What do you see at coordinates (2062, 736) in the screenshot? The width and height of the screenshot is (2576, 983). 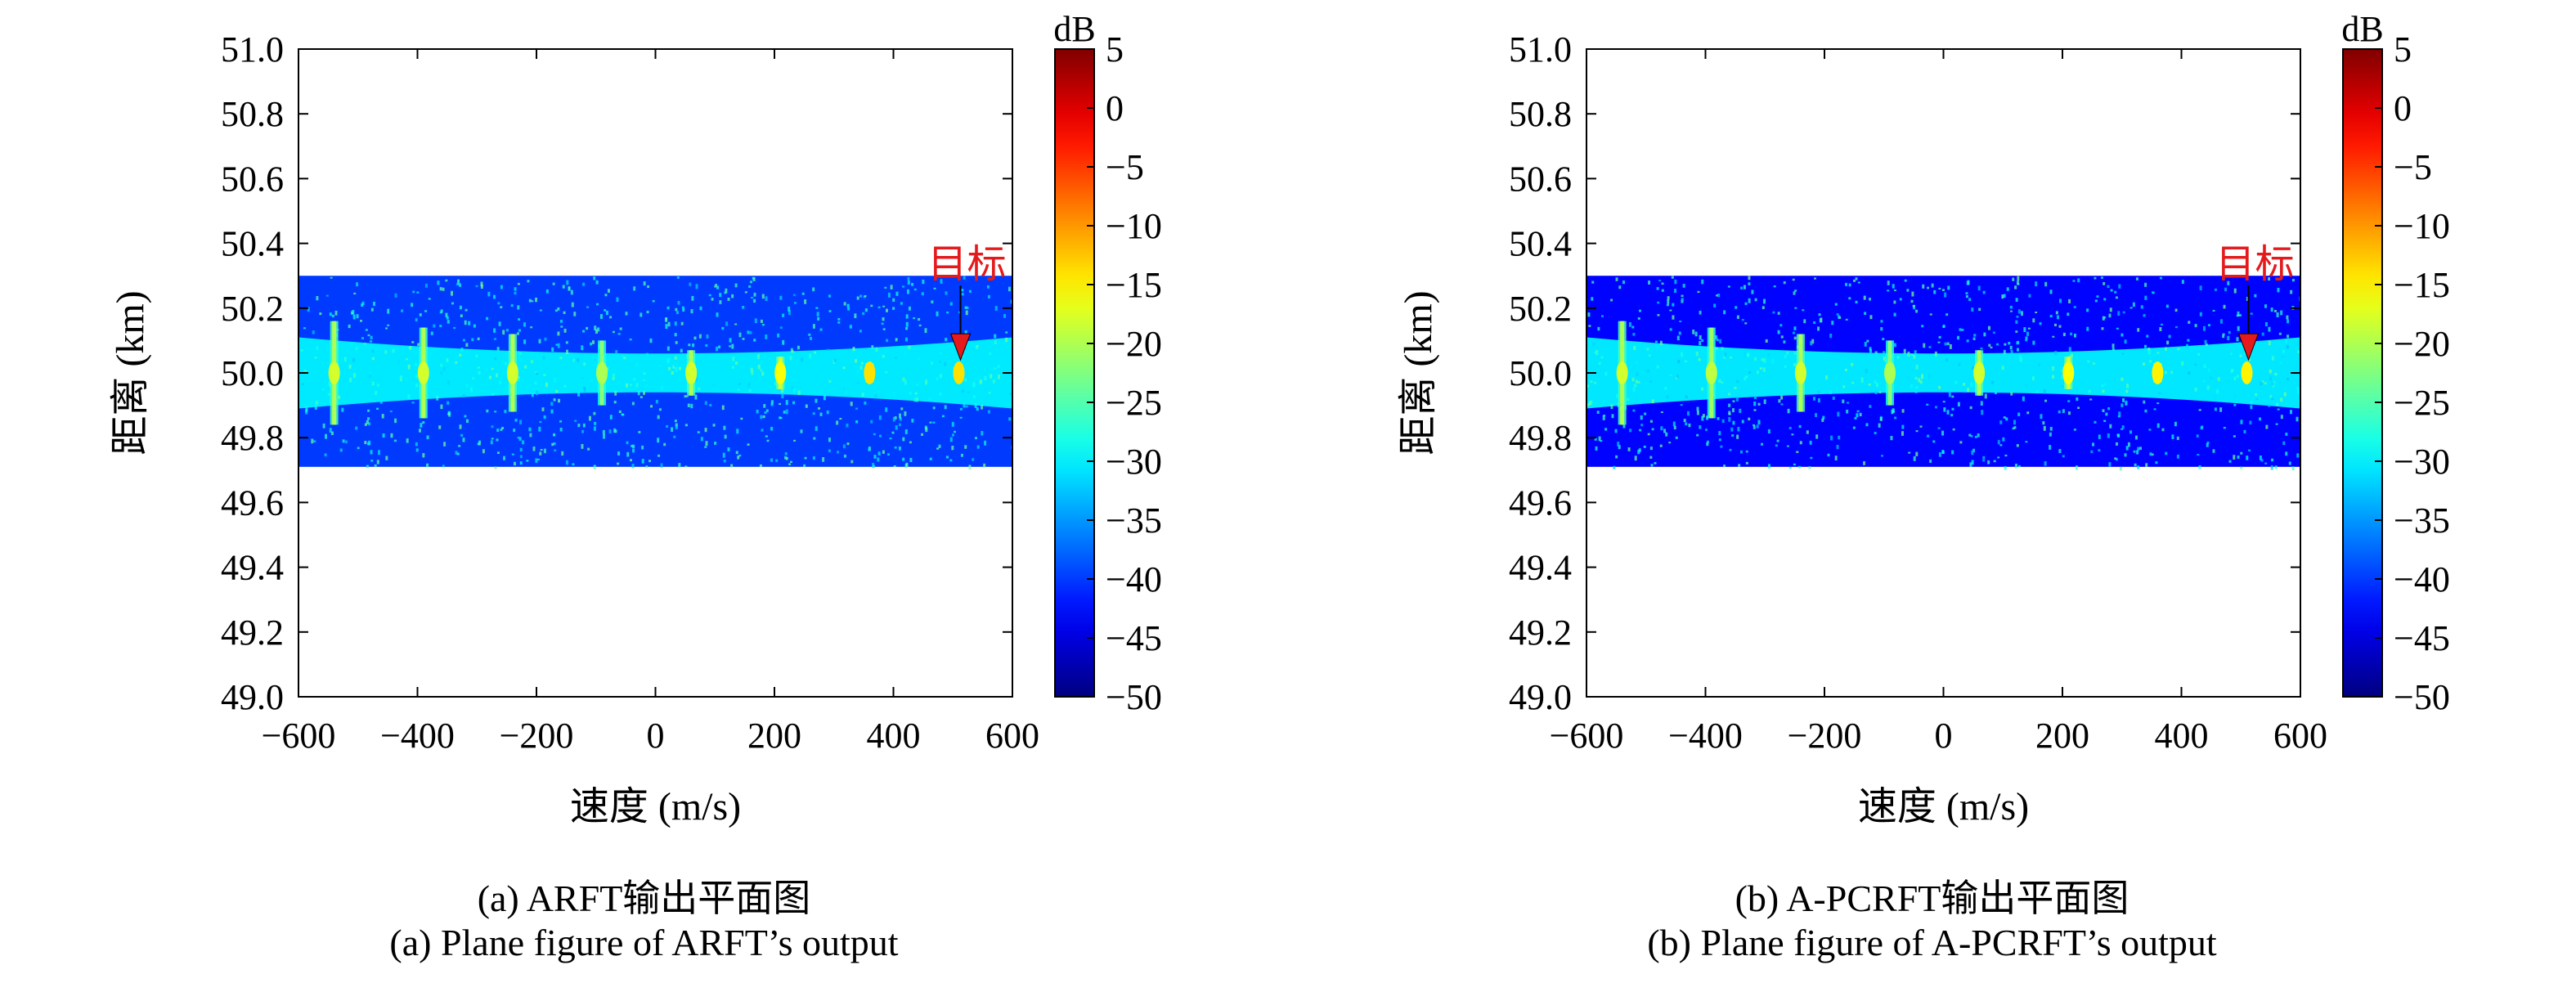 I see `x-tick-label: 200` at bounding box center [2062, 736].